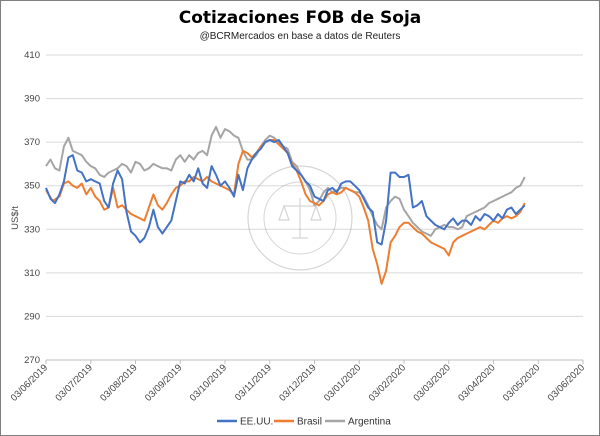 The width and height of the screenshot is (600, 436). What do you see at coordinates (29, 382) in the screenshot?
I see `x-tick-label: 03/06/2019` at bounding box center [29, 382].